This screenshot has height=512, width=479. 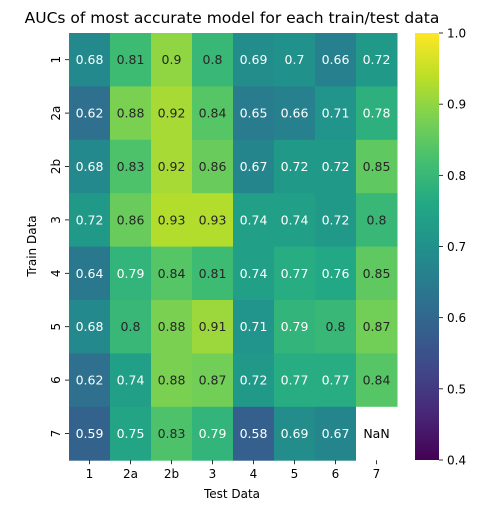 I want to click on y-tick-label: 6, so click(x=56, y=380).